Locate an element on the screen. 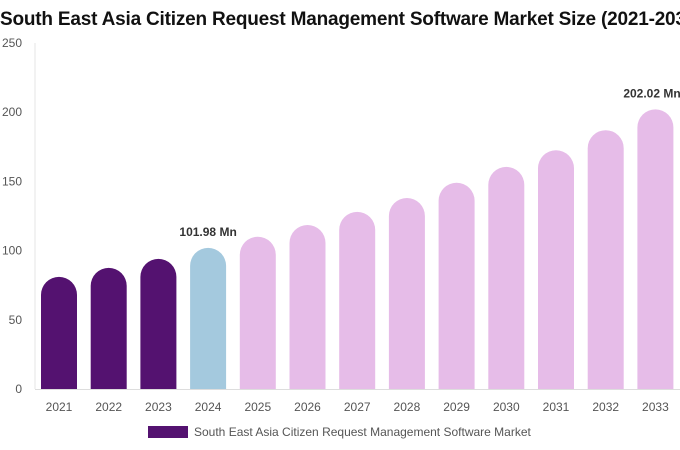 This screenshot has height=450, width=680. x-tick-label: 2022 is located at coordinates (108, 407).